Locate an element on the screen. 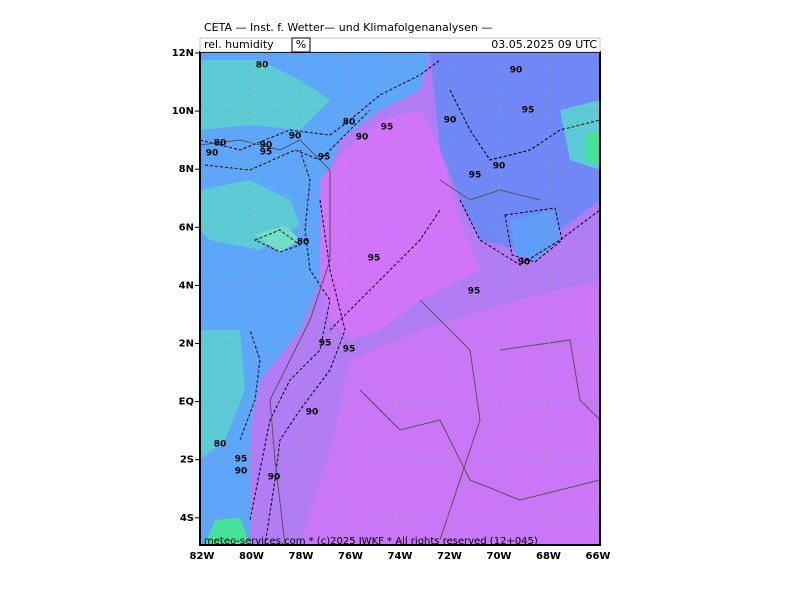 Image resolution: width=800 pixels, height=604 pixels. lon-label: 80W is located at coordinates (251, 556).